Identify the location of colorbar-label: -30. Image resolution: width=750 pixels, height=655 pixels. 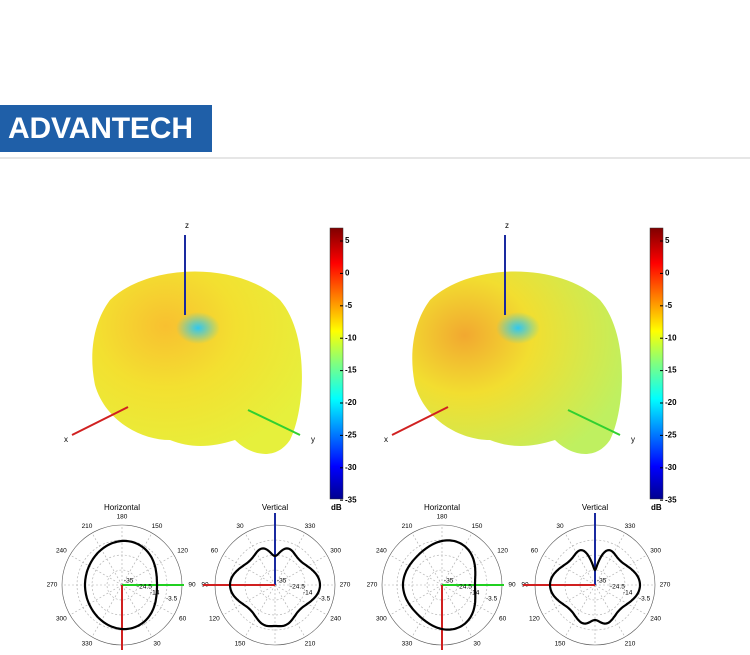
(351, 467).